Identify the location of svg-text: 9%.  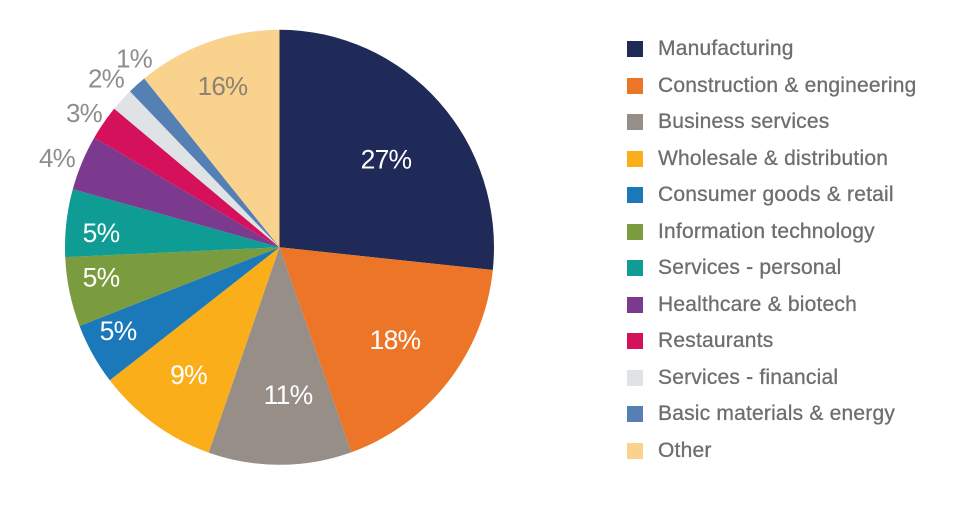
(188, 375).